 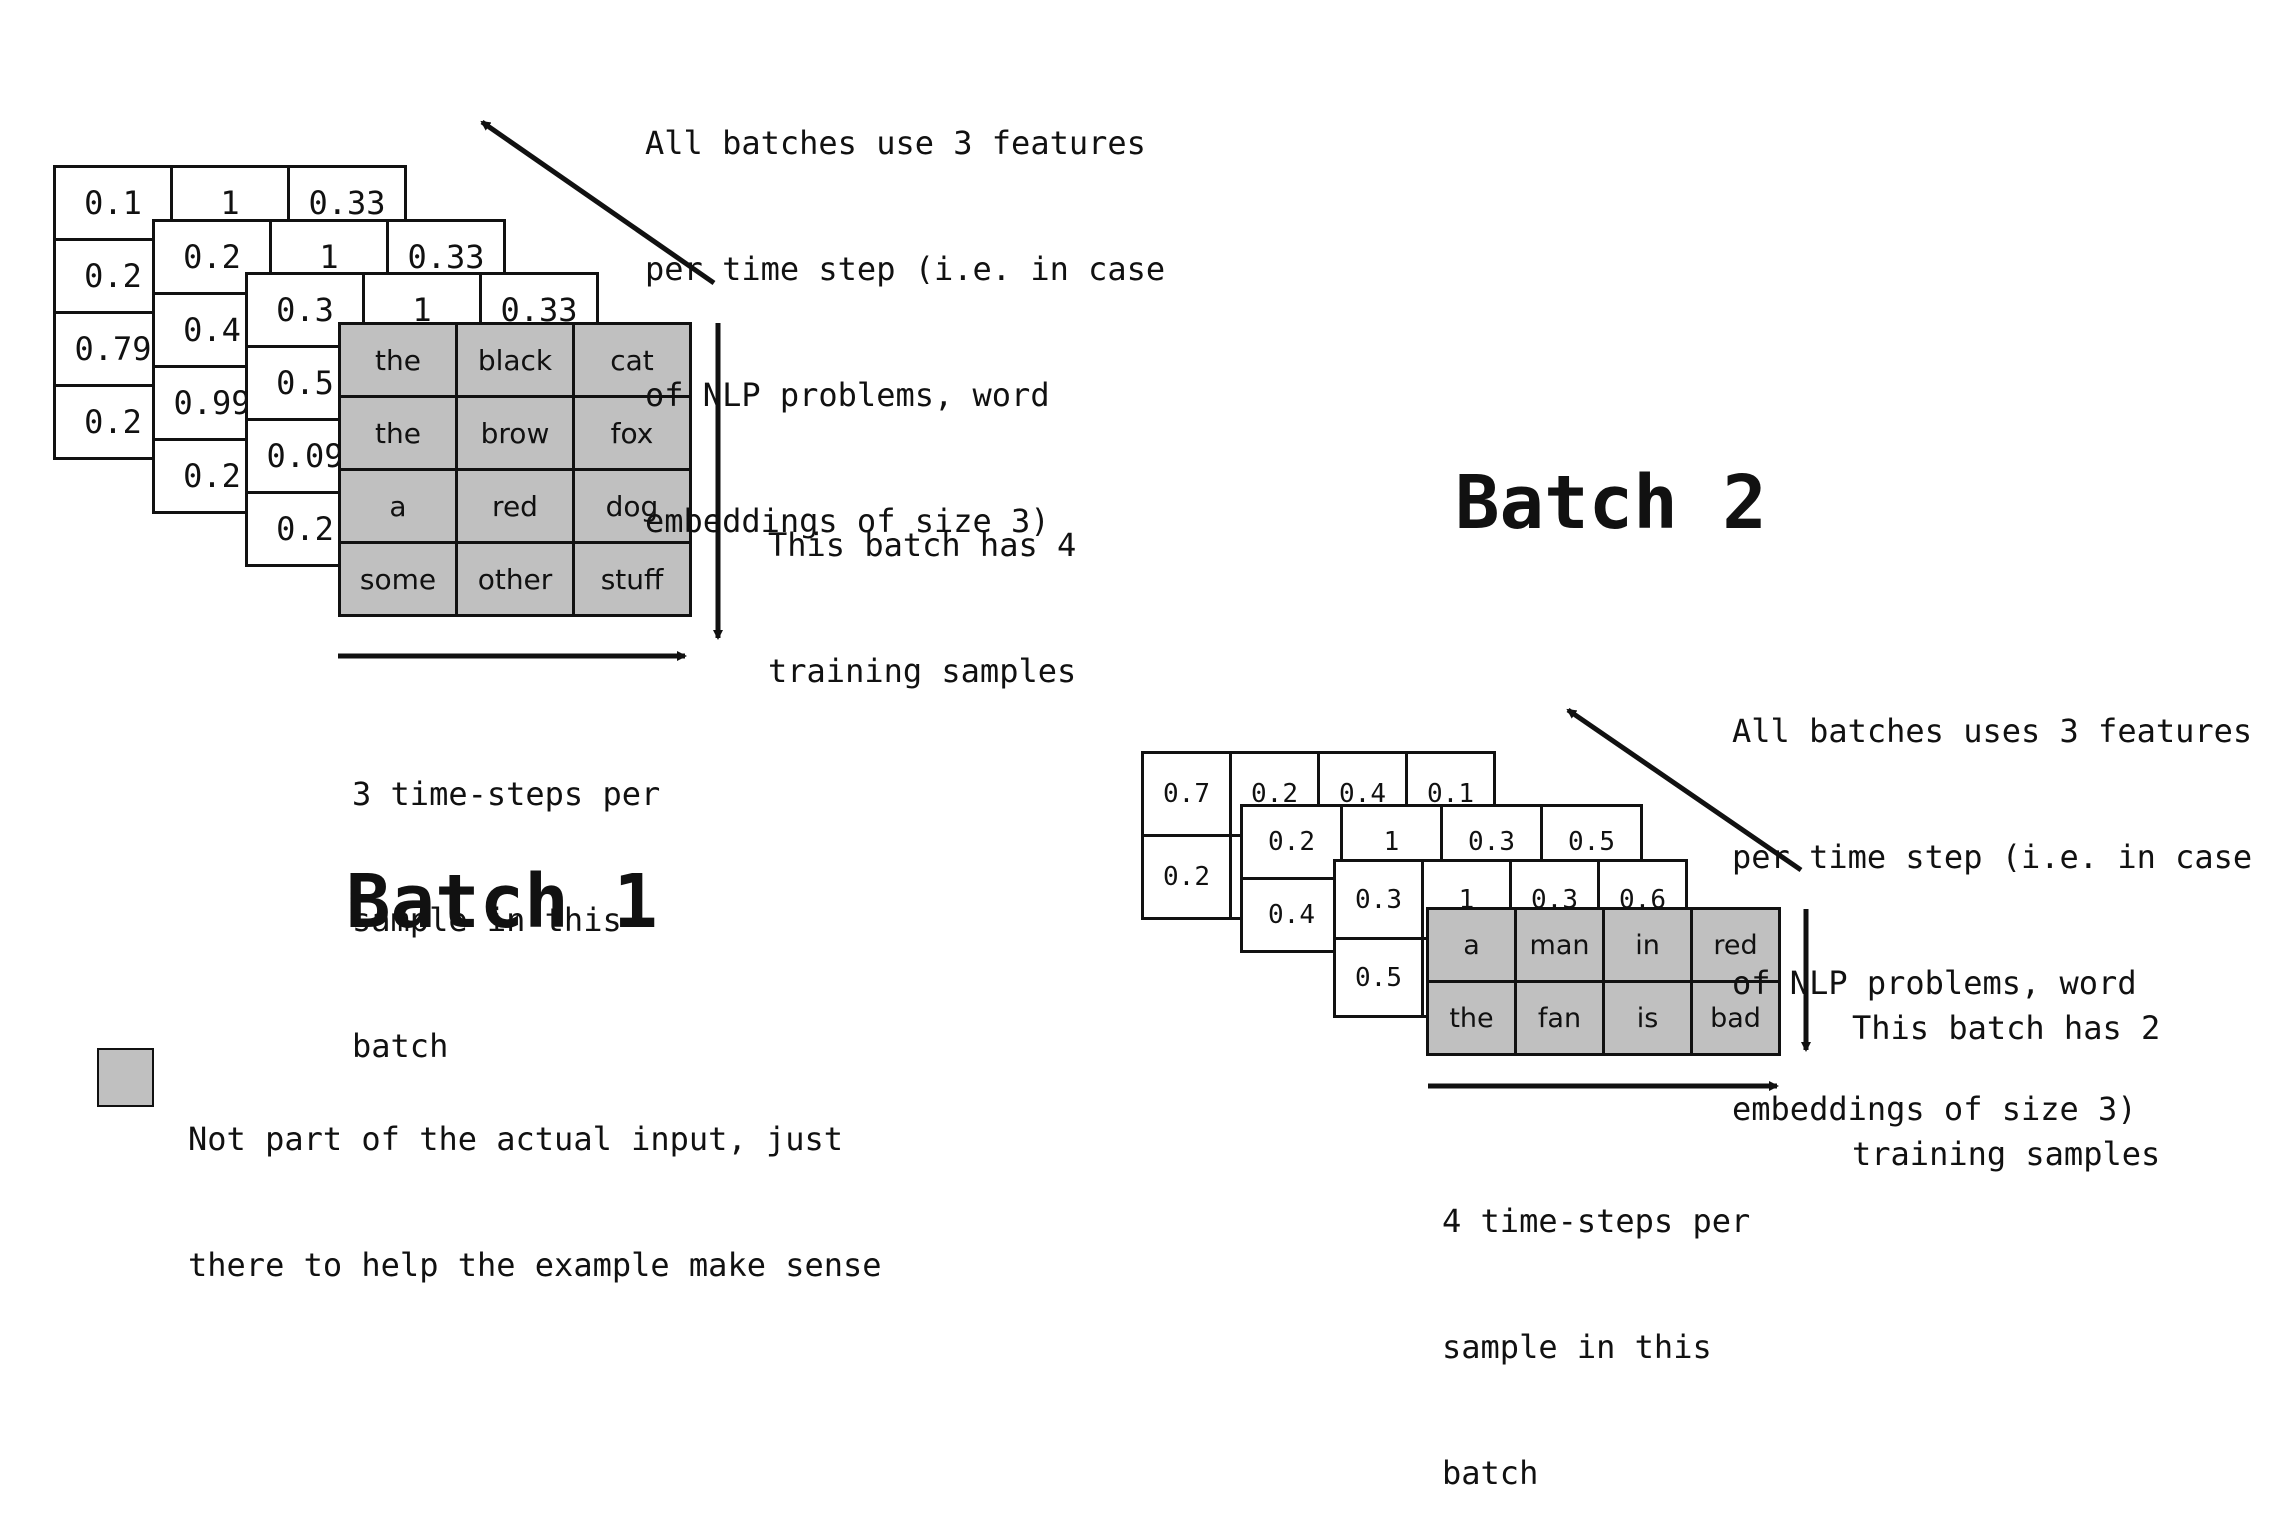 What do you see at coordinates (1380, 901) in the screenshot?
I see `batch2-feature-layer-3-cell-r1-c1: 0.3` at bounding box center [1380, 901].